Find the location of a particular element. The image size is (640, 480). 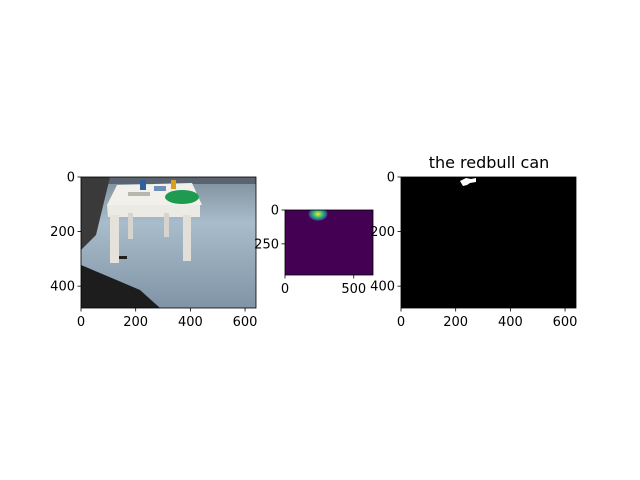

x-tick-label: 500 is located at coordinates (353, 289).